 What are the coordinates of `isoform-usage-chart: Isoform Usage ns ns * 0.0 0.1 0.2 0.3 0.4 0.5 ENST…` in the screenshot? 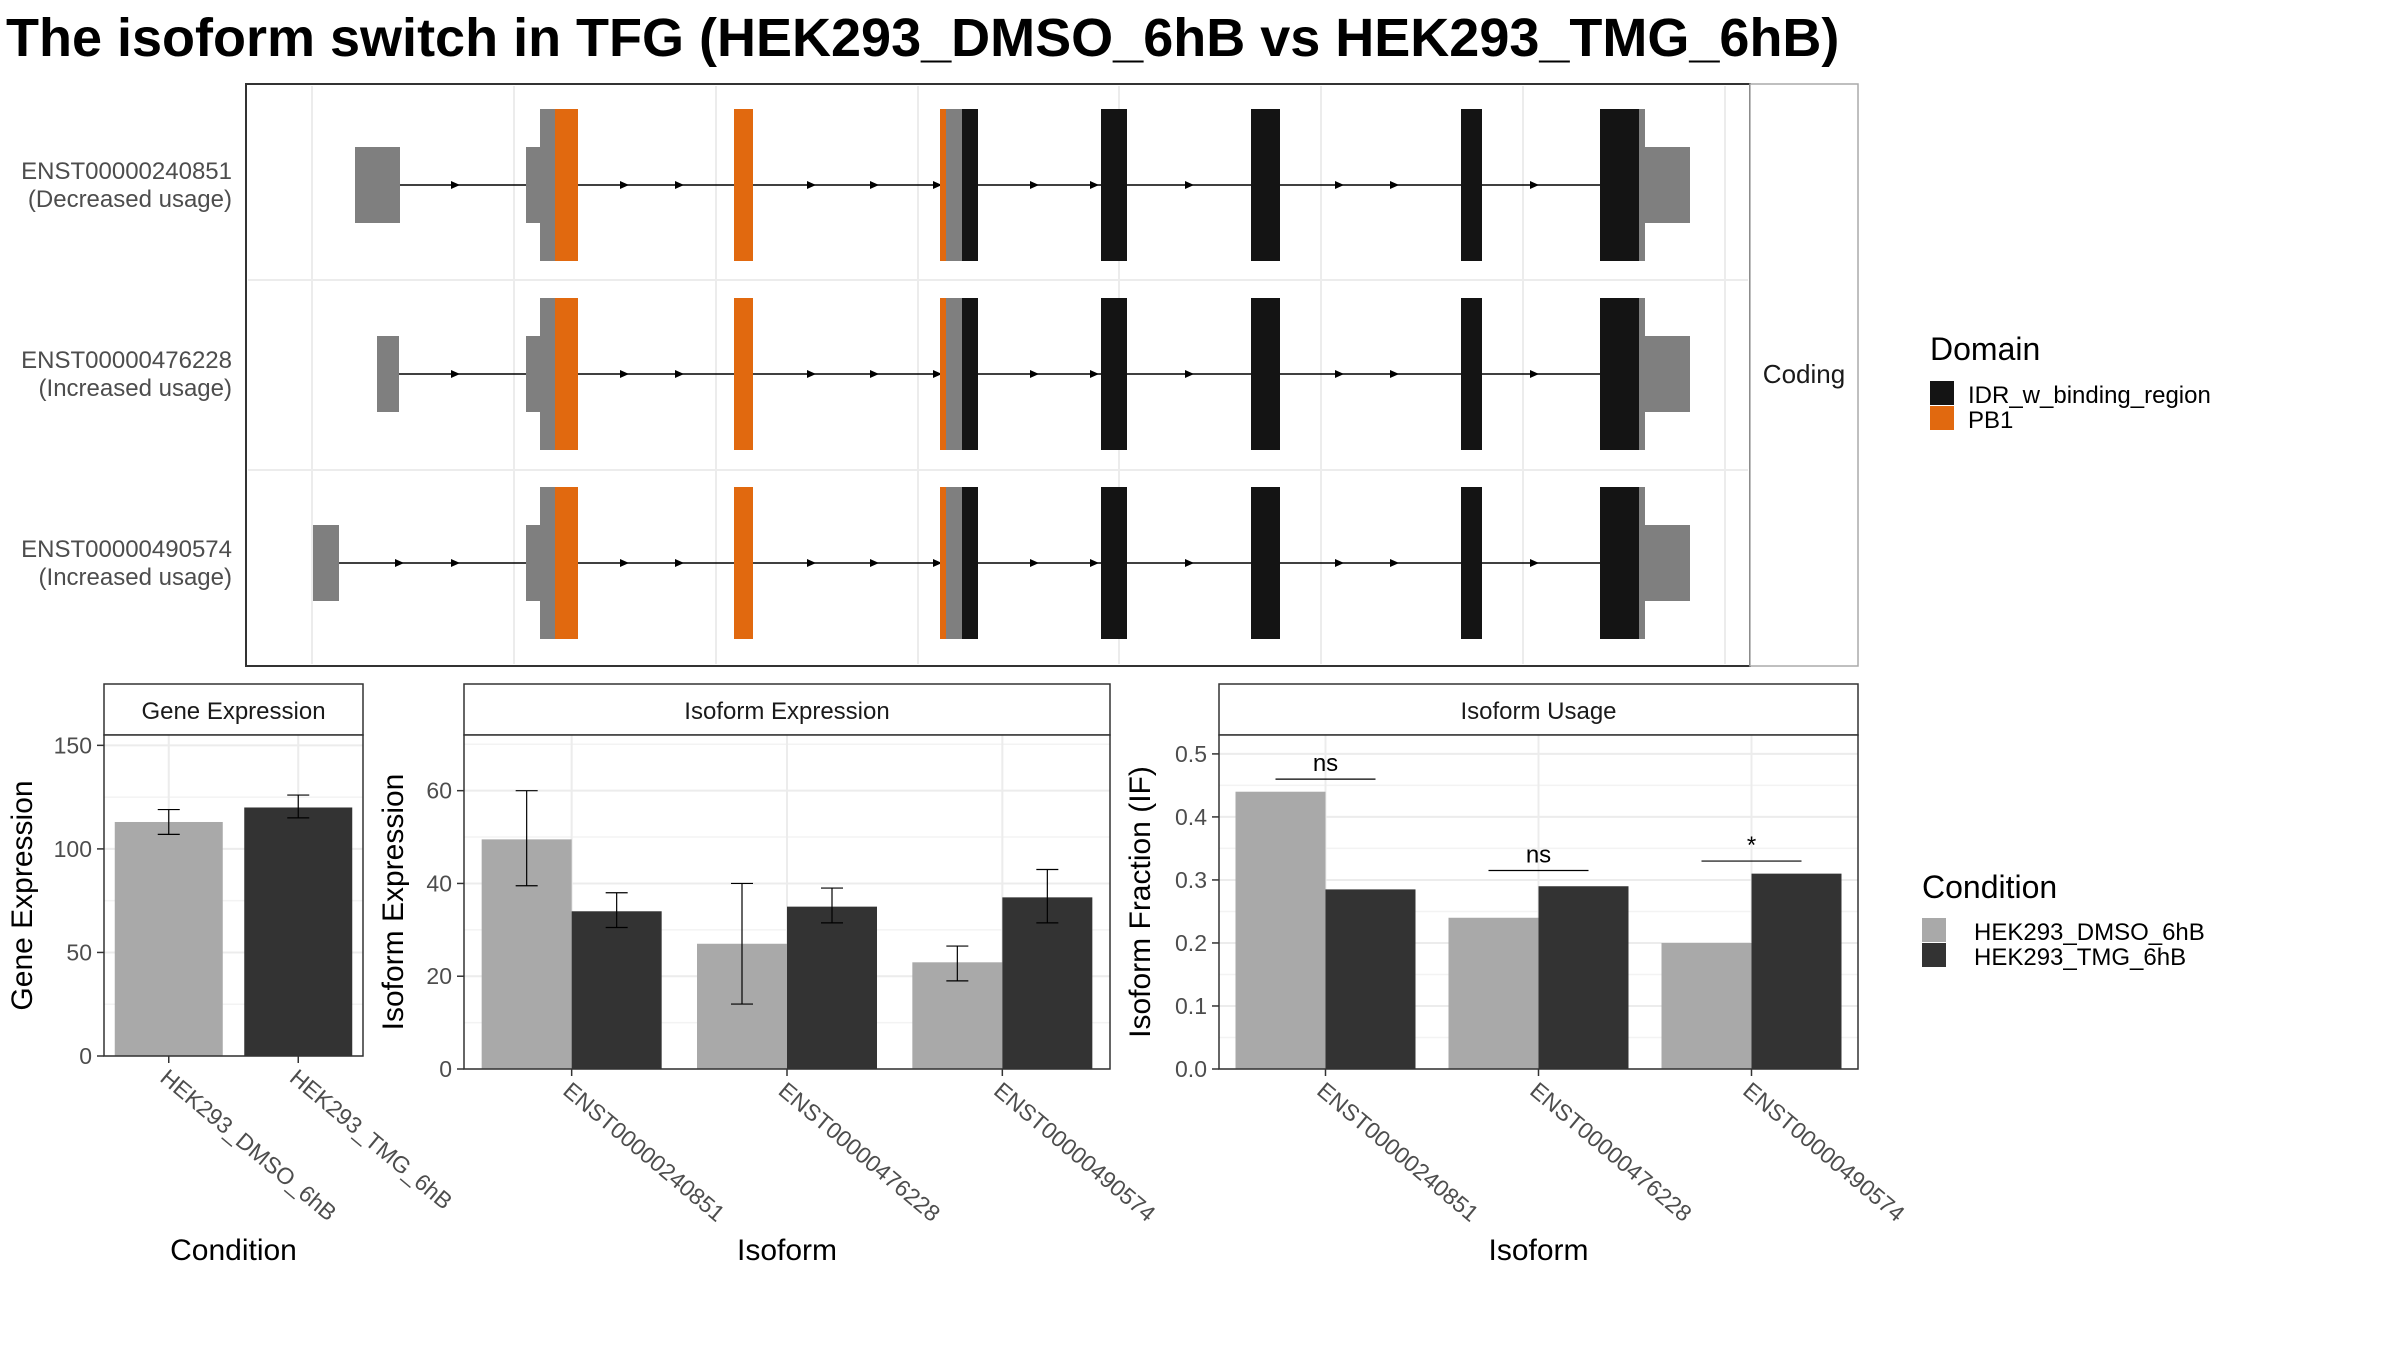 It's located at (1517, 975).